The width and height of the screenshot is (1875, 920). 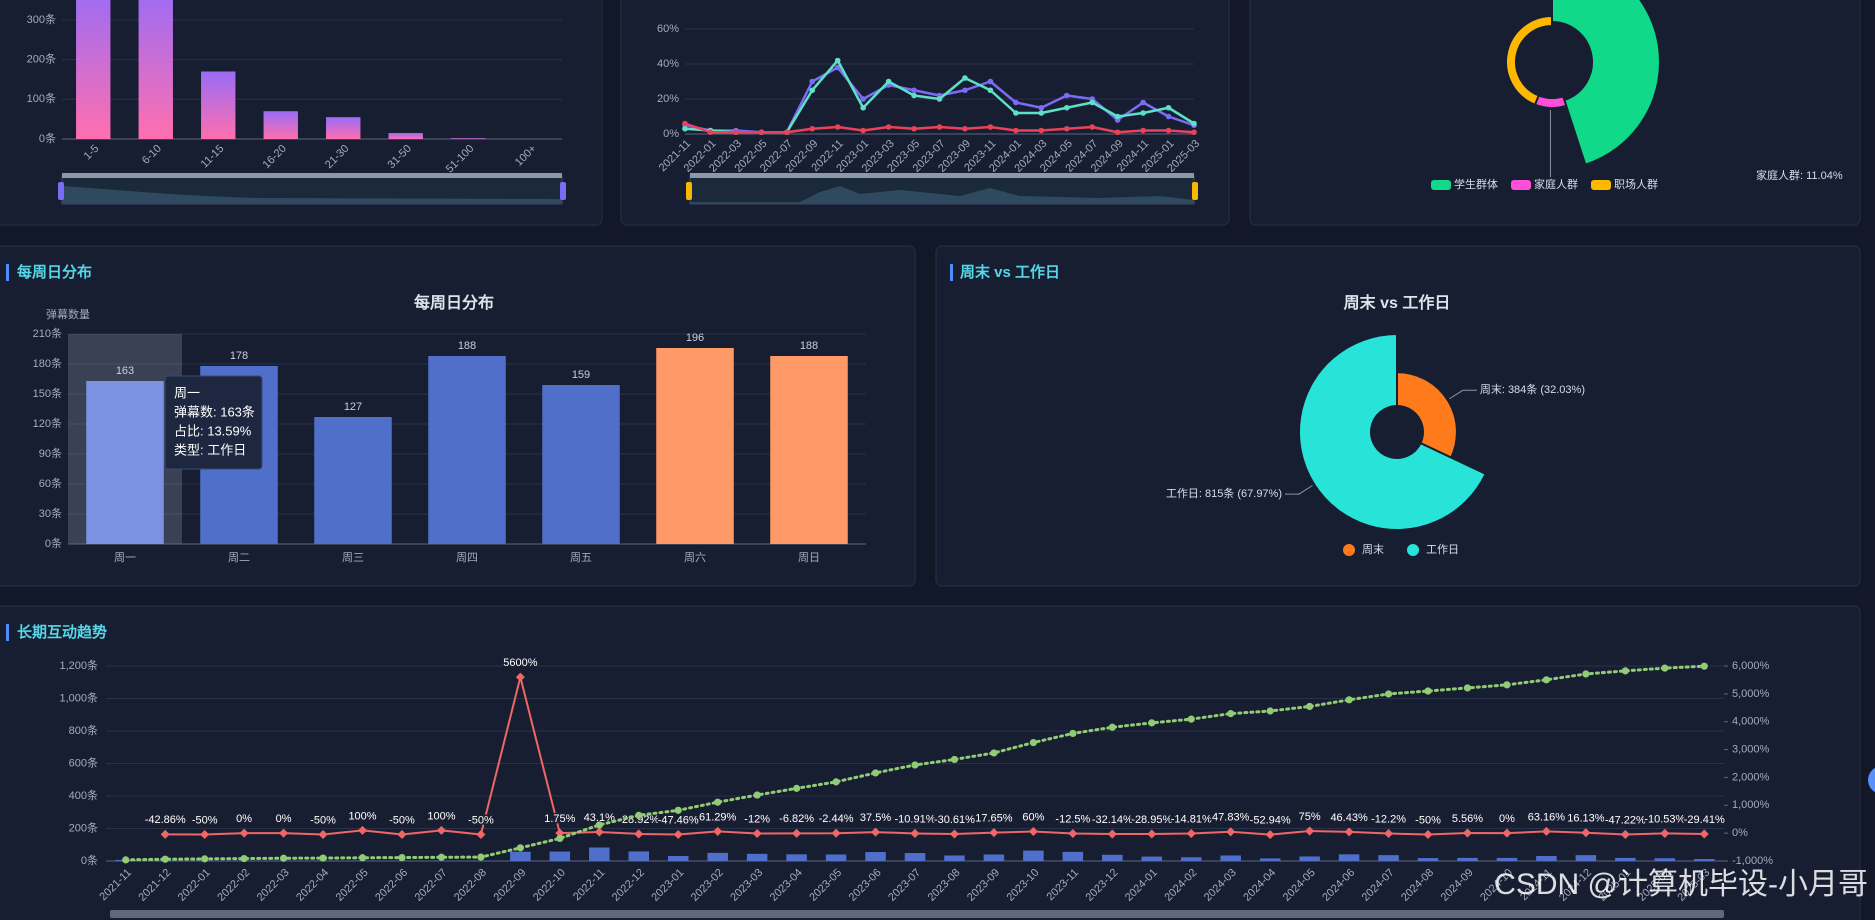 I want to click on y-tick-label: 60%, so click(x=668, y=29).